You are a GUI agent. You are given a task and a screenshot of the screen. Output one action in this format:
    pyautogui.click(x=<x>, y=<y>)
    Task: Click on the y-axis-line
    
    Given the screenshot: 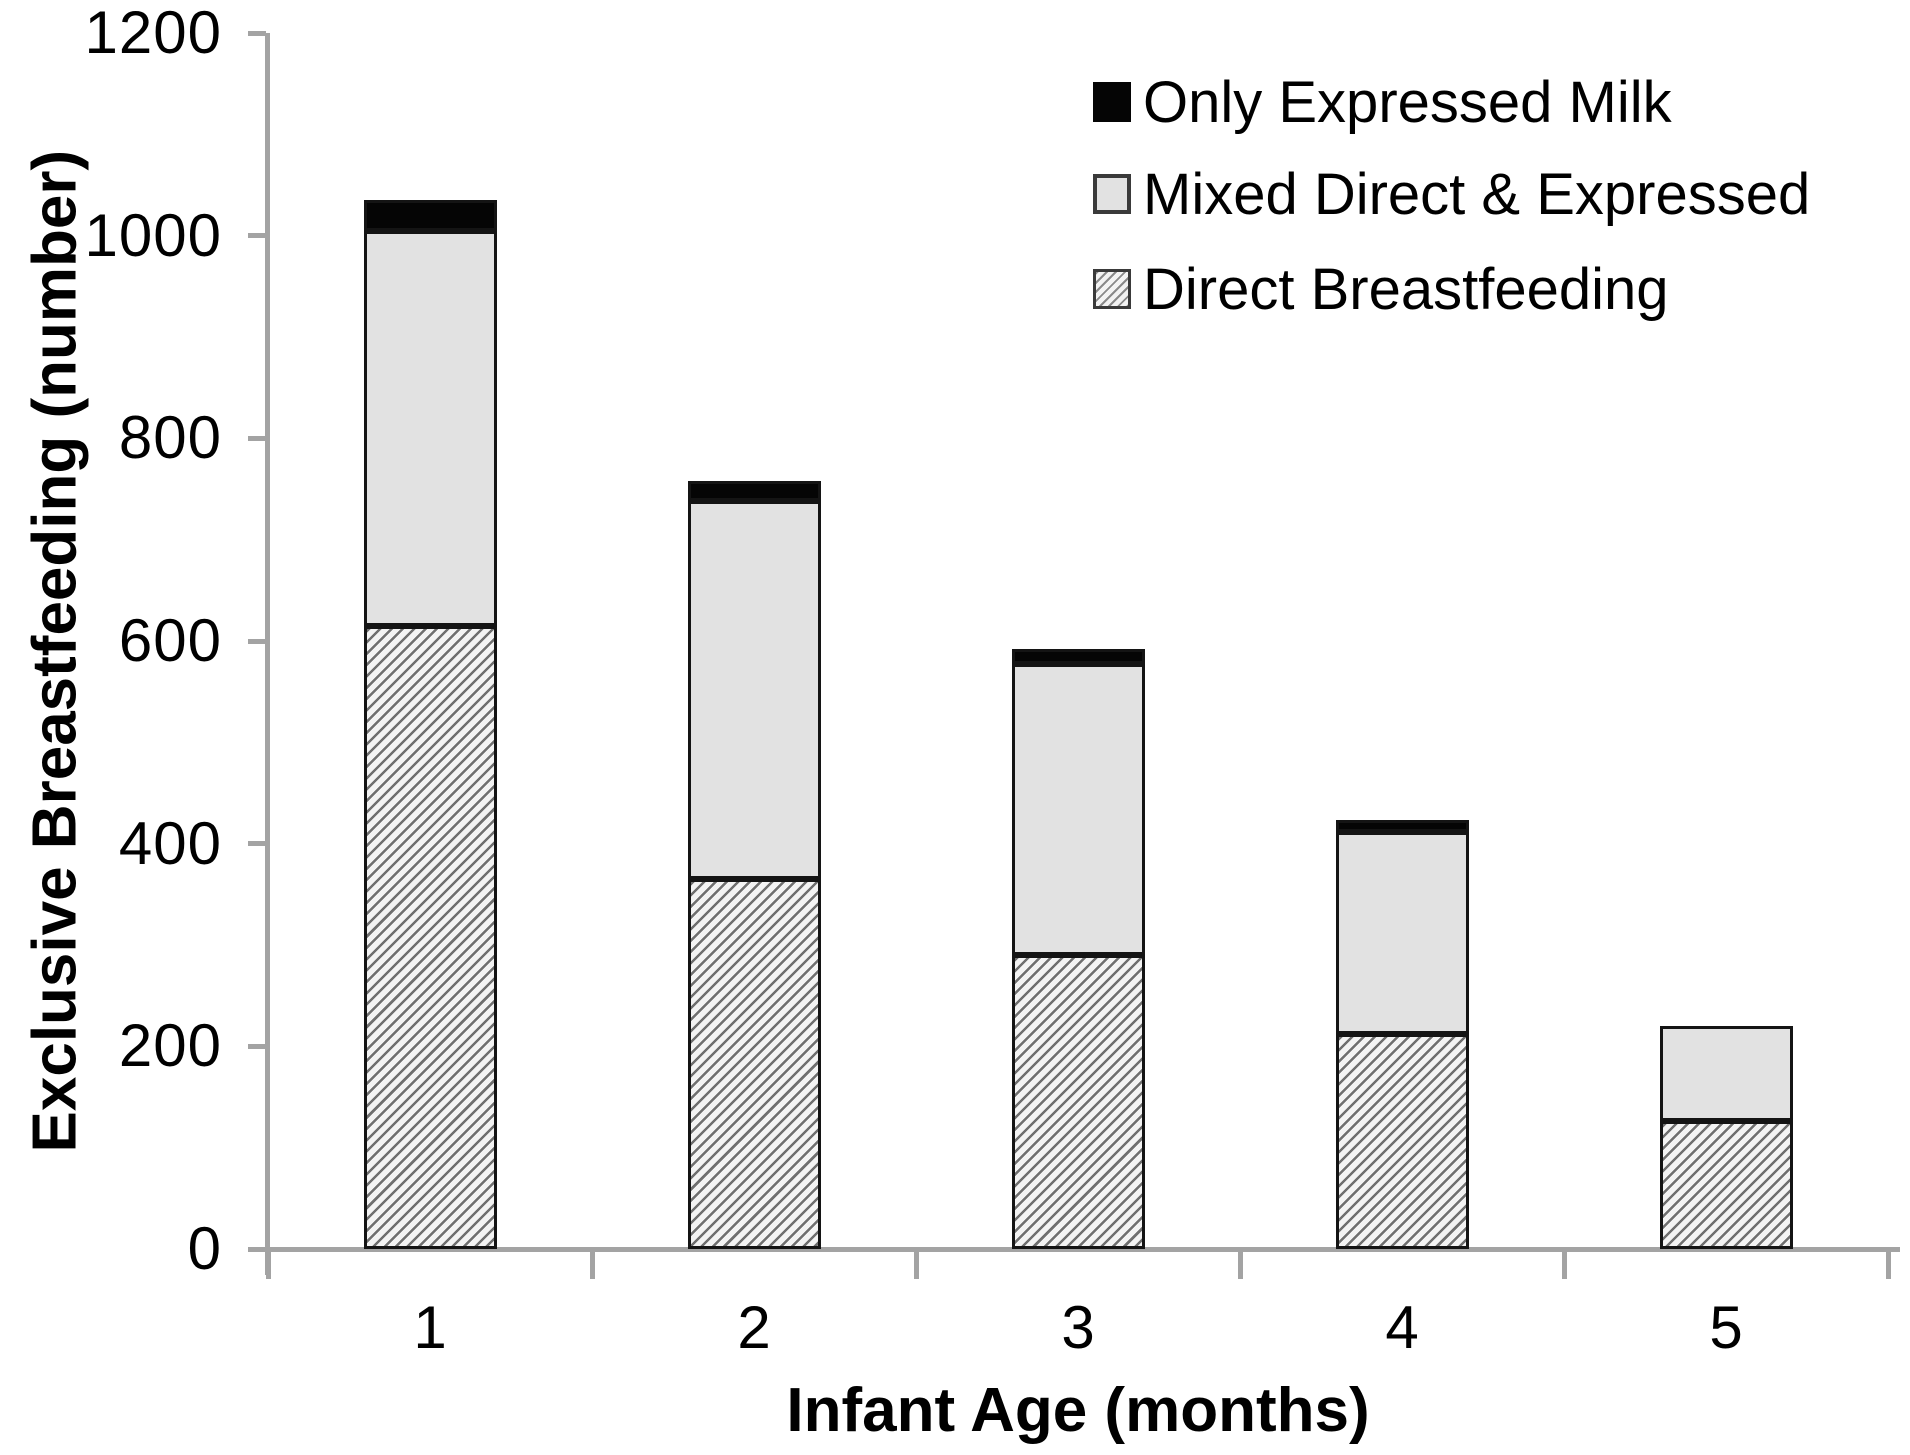 What is the action you would take?
    pyautogui.click(x=267, y=654)
    